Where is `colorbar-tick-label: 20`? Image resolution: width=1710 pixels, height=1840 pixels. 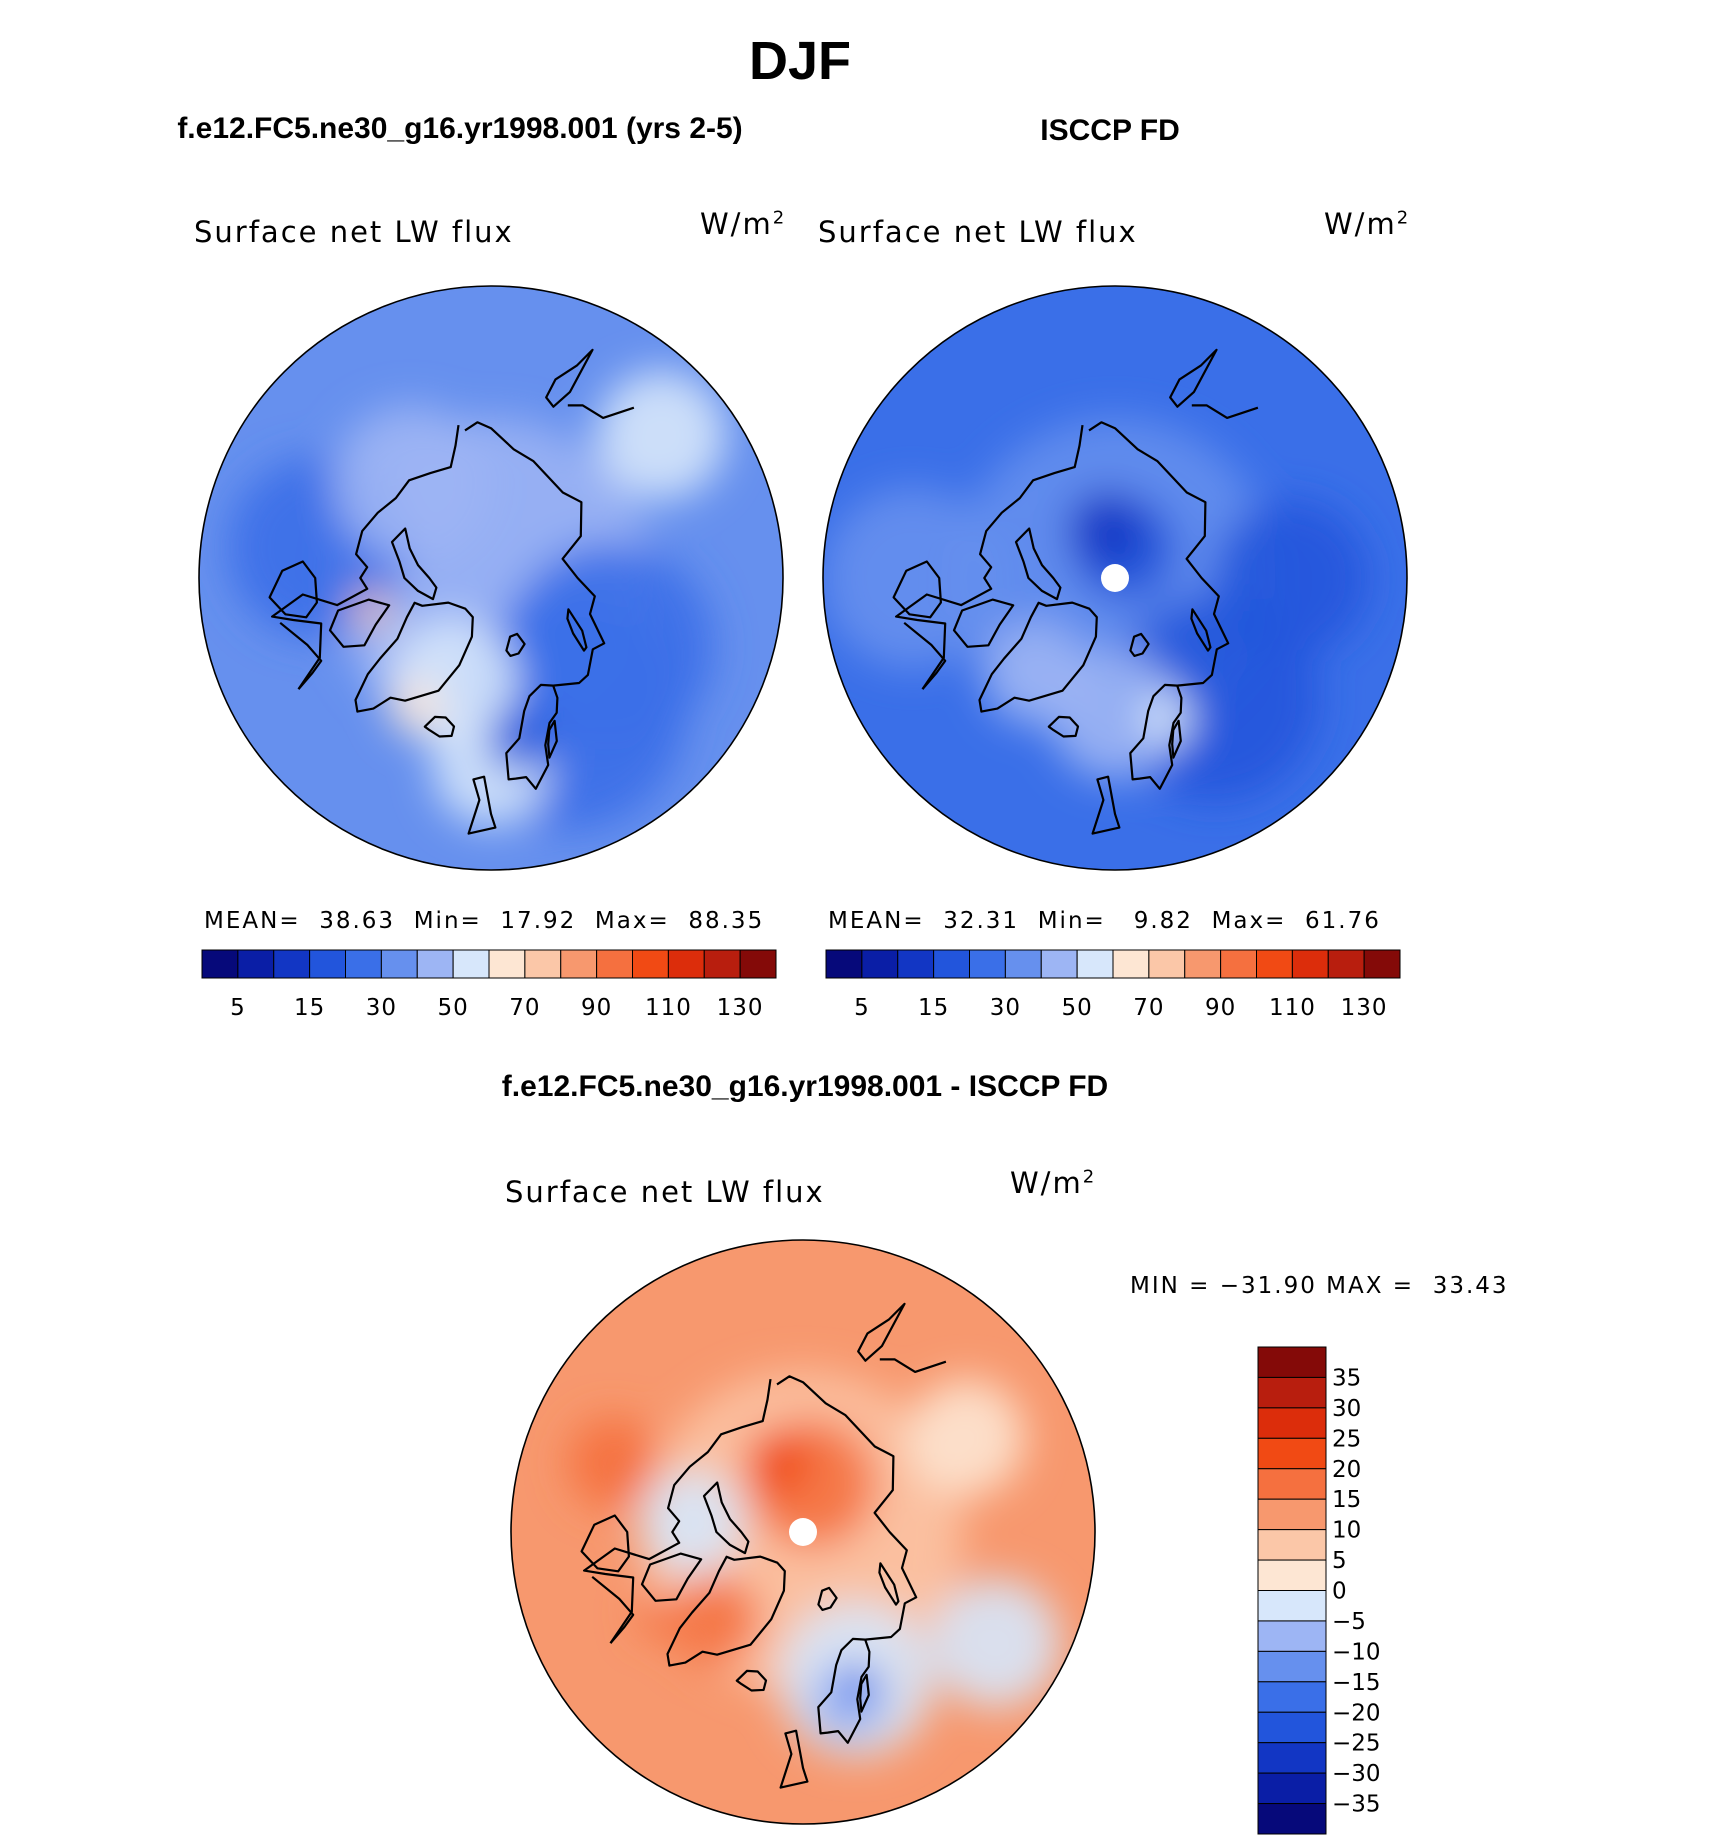 colorbar-tick-label: 20 is located at coordinates (1346, 1470).